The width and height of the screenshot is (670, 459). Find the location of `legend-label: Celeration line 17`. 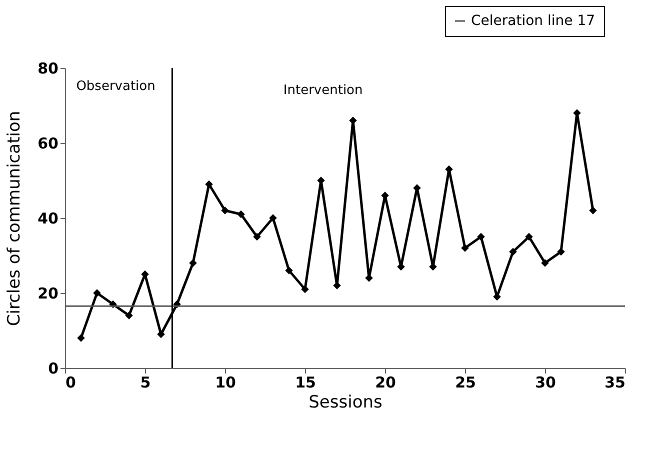

legend-label: Celeration line 17 is located at coordinates (533, 21).